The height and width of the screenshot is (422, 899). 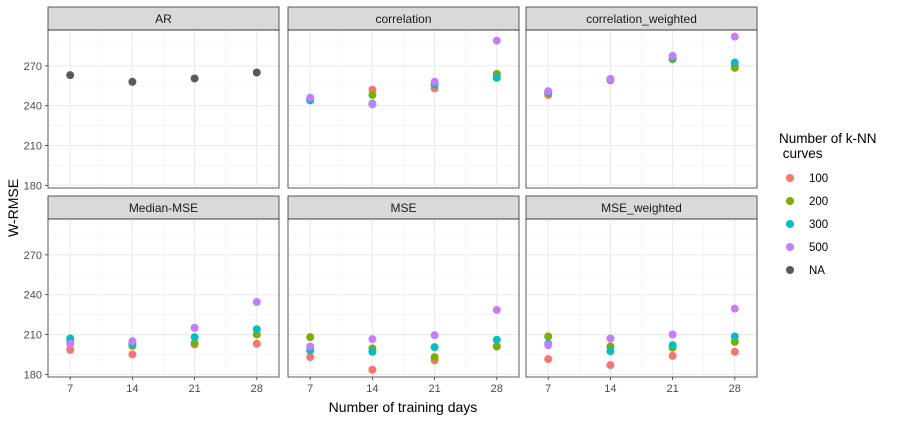 What do you see at coordinates (828, 138) in the screenshot?
I see `legend-title-line-1: Number of k-NN` at bounding box center [828, 138].